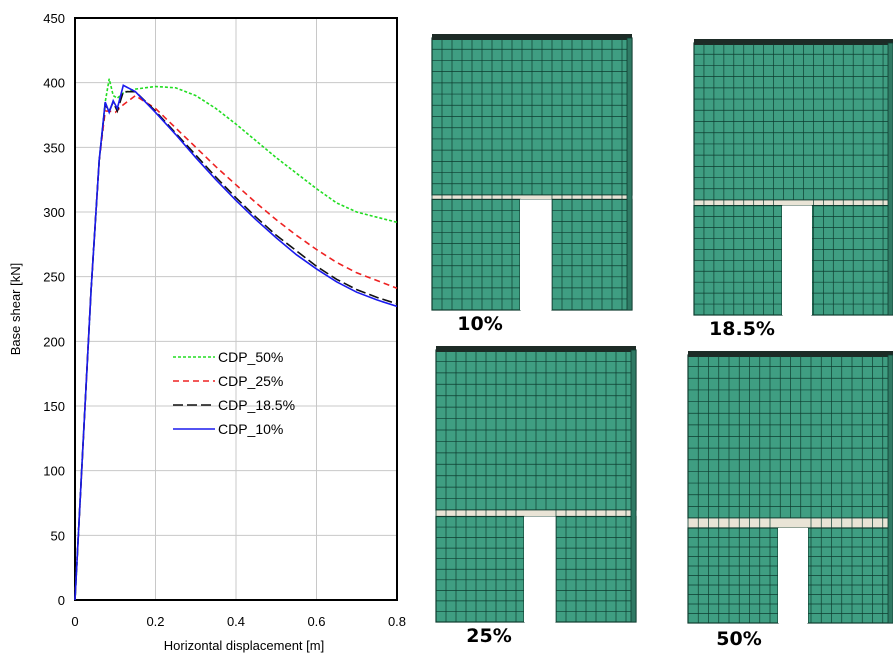 The height and width of the screenshot is (653, 893). What do you see at coordinates (155, 621) in the screenshot?
I see `x-tick-label: 0.2` at bounding box center [155, 621].